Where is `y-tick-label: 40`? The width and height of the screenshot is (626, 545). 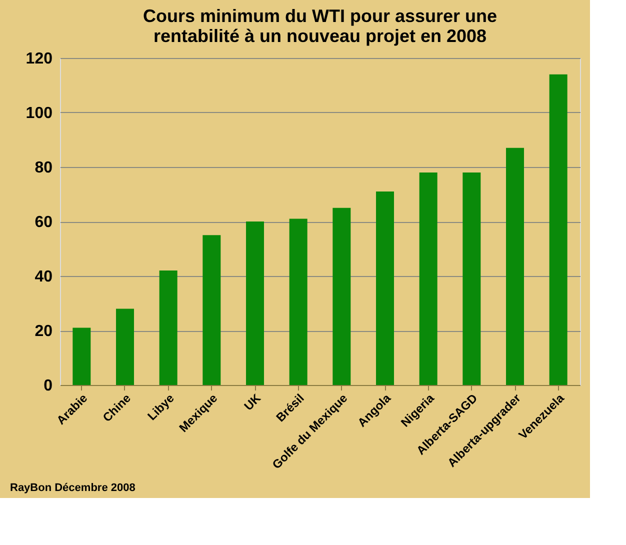
y-tick-label: 40 is located at coordinates (43, 277).